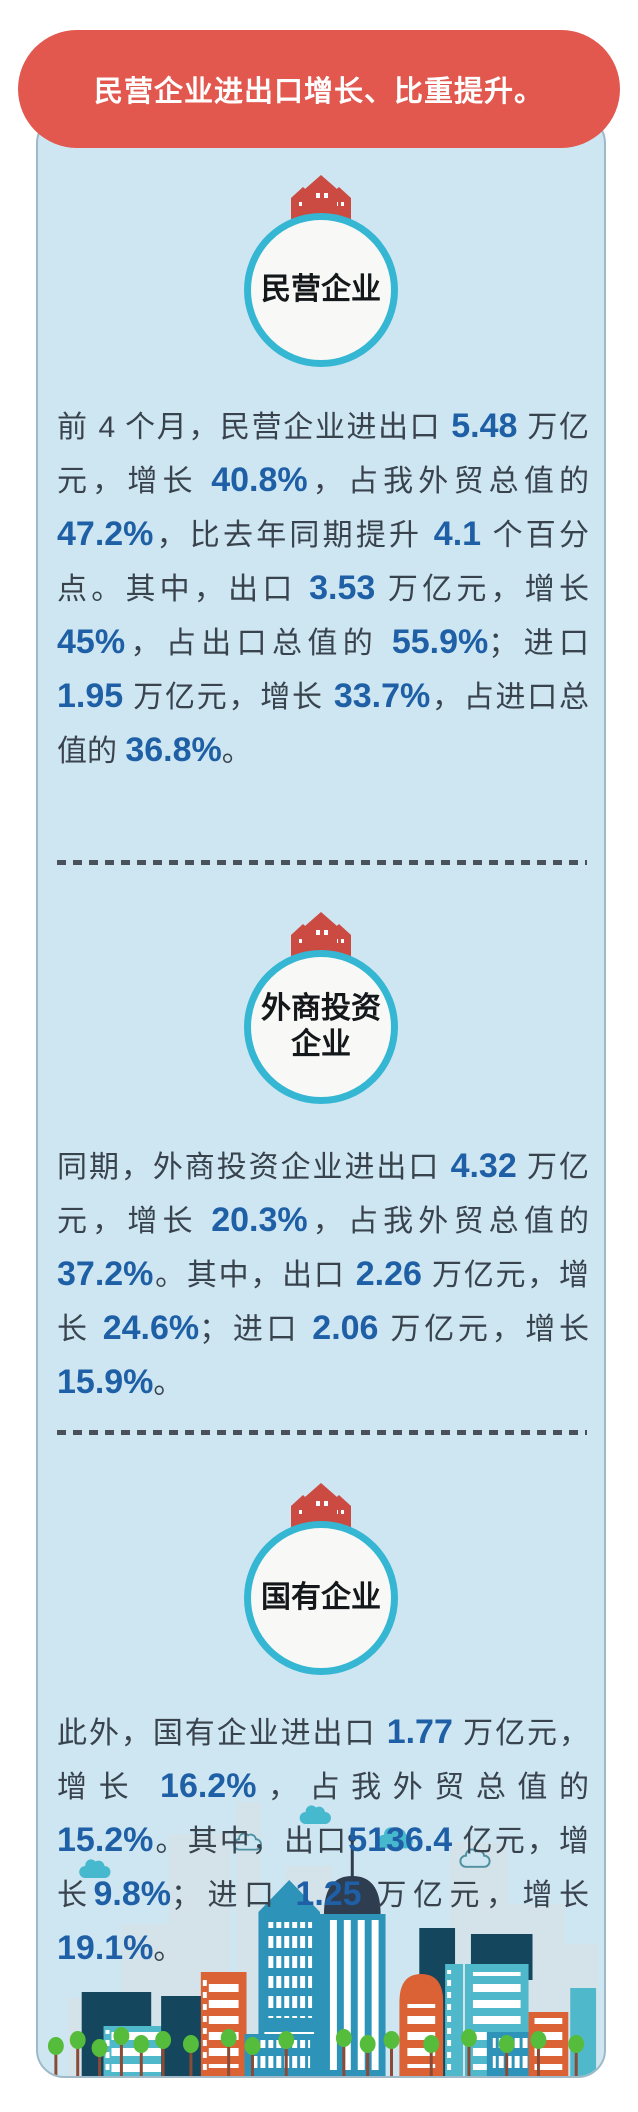  I want to click on title-banner: 民营企业进出口增长、比重提升。, so click(319, 89).